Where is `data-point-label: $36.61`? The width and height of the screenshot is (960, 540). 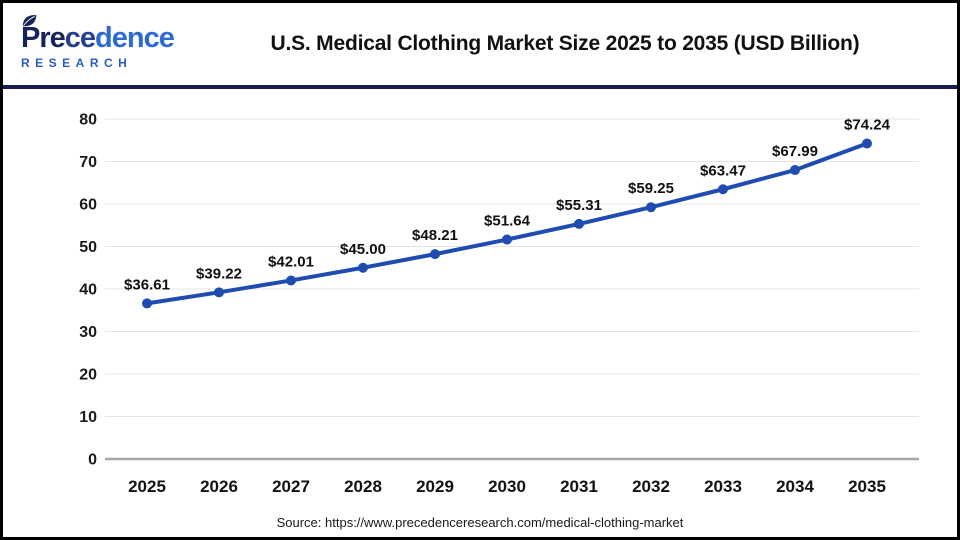
data-point-label: $36.61 is located at coordinates (147, 284).